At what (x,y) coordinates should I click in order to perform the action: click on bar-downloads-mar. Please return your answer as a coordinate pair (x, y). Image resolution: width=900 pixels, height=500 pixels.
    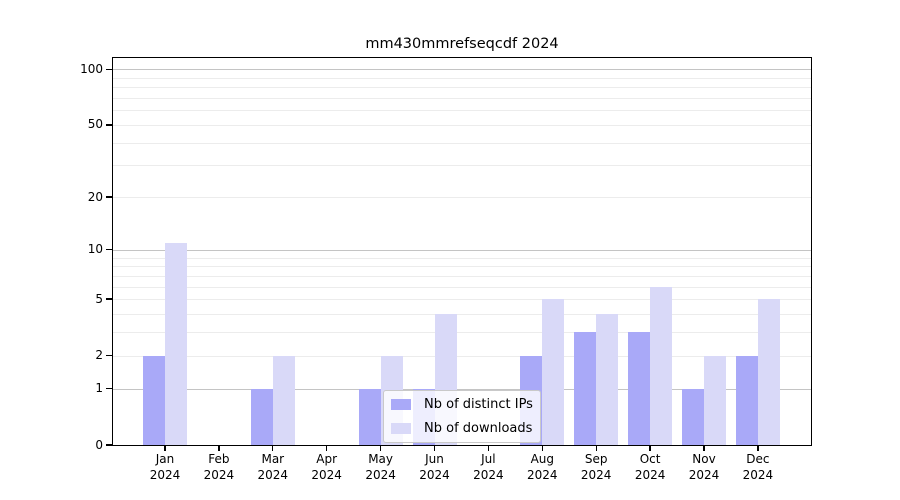
    Looking at the image, I should click on (283, 400).